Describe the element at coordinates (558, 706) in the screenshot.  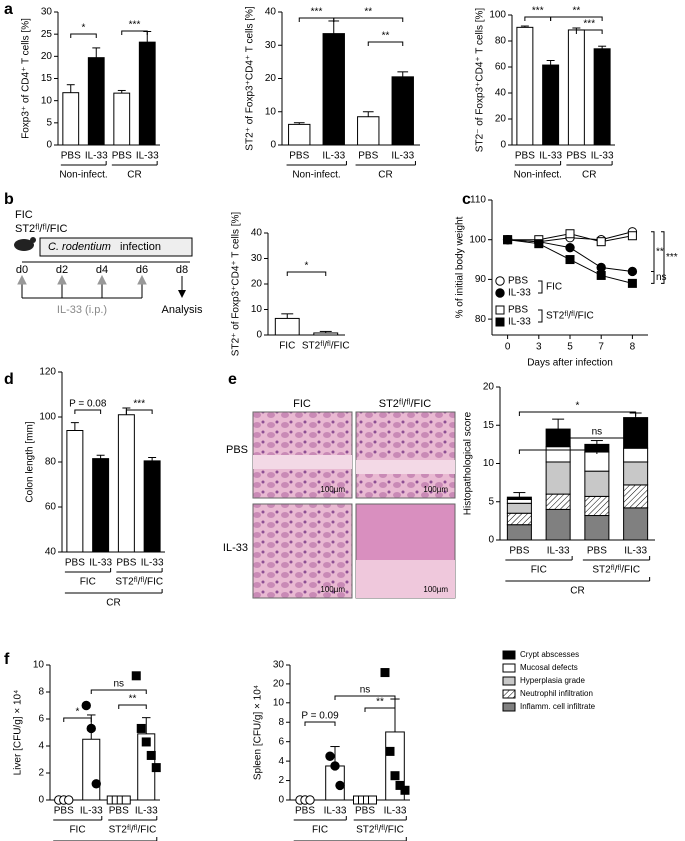
I see `legend-label: Inflamm. cell infiltrate` at that location.